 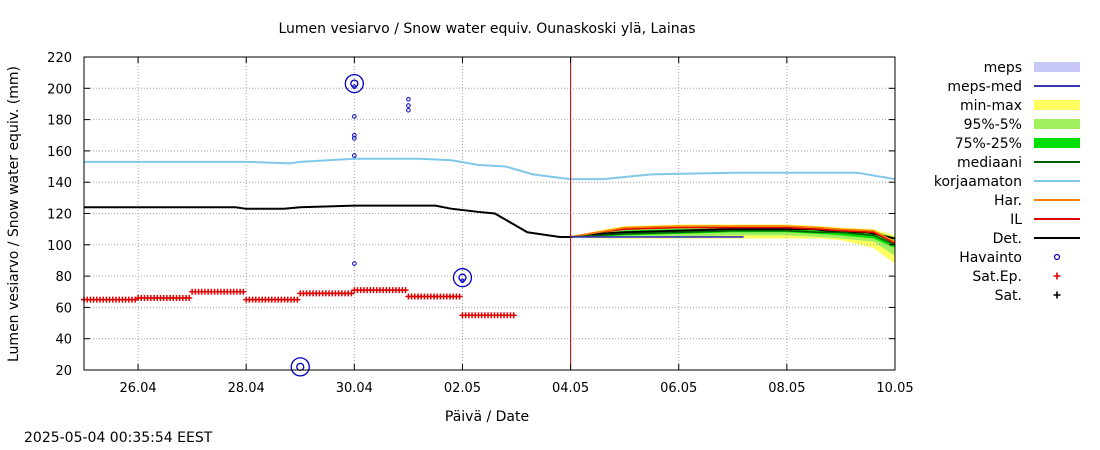 I want to click on legend-label: 95%-5%, so click(x=993, y=125).